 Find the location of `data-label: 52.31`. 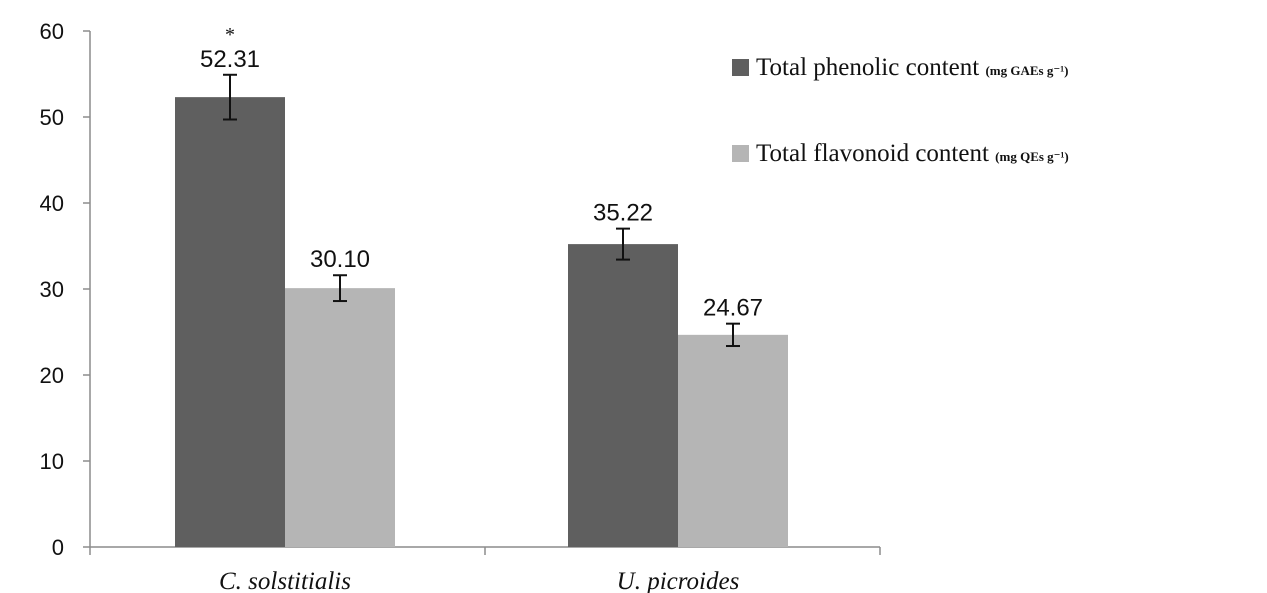

data-label: 52.31 is located at coordinates (230, 59).